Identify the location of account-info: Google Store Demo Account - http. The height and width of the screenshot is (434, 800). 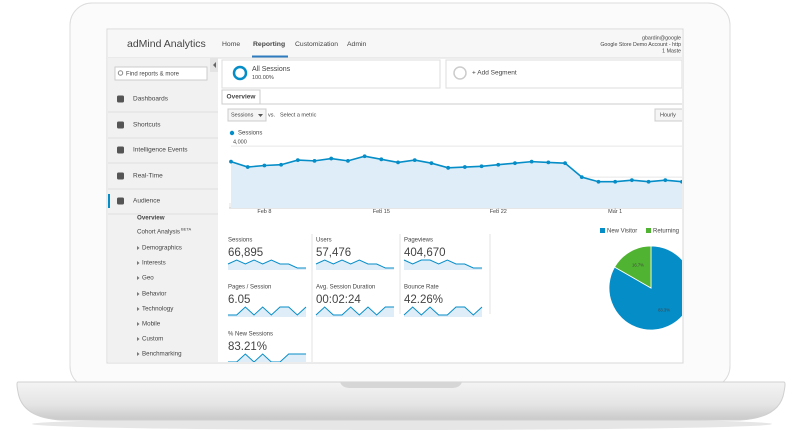
(640, 45).